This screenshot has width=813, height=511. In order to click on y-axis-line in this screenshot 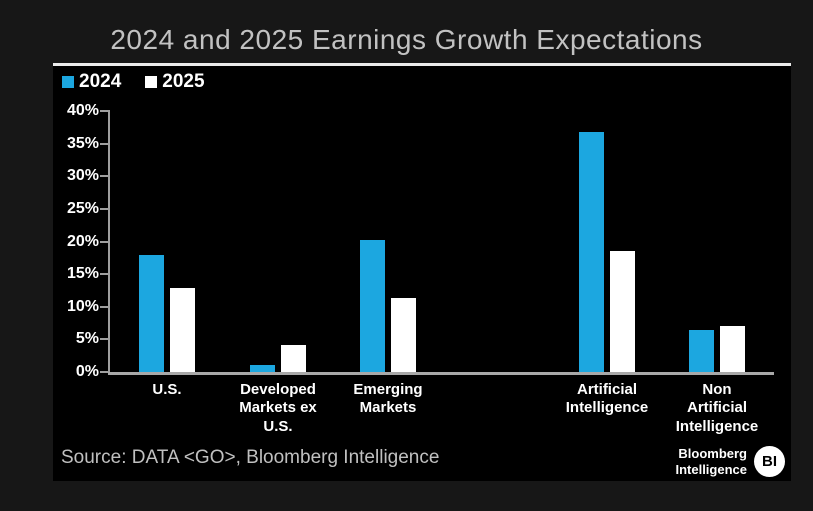, I will do `click(109, 242)`.